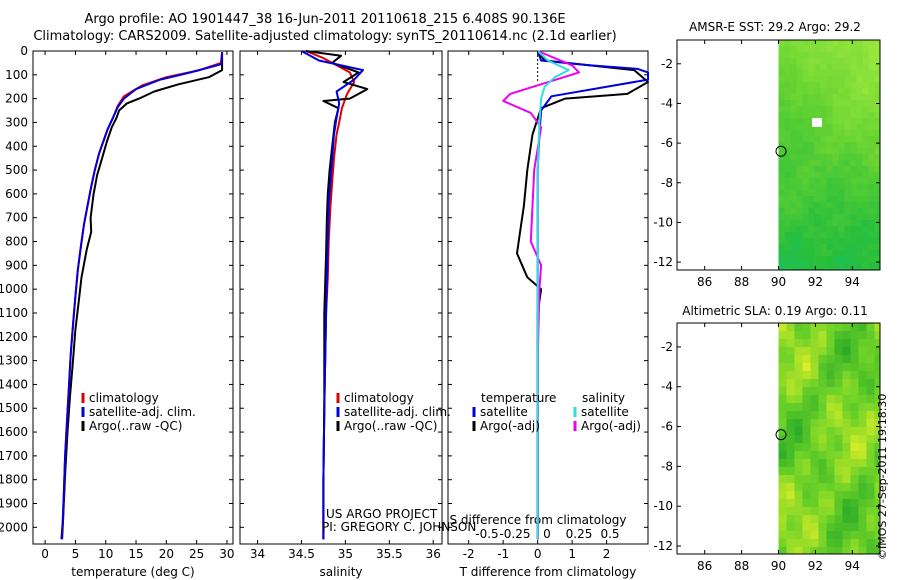 The height and width of the screenshot is (580, 900). I want to click on temperature-x-tick-label: 25, so click(196, 554).